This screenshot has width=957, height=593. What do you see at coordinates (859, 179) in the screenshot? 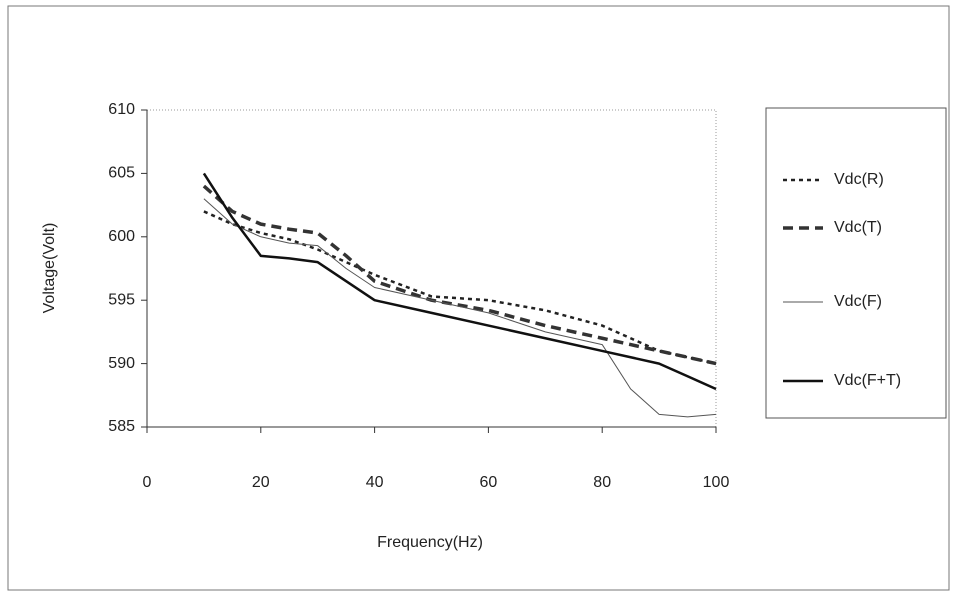
I see `legend-label: Vdc(R)` at bounding box center [859, 179].